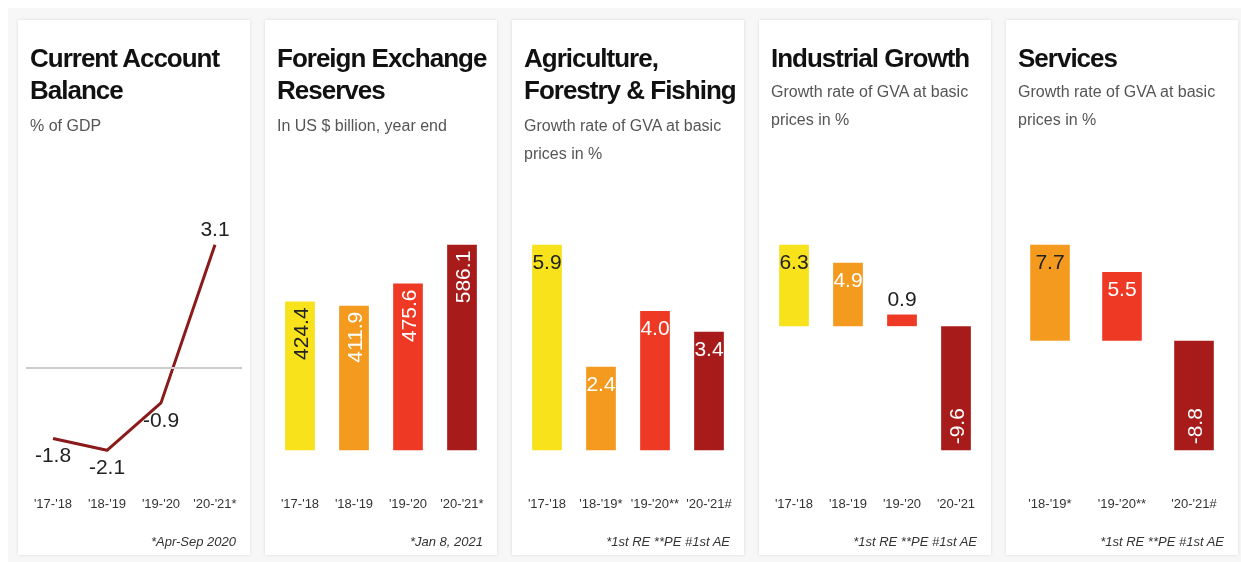 The image size is (1241, 562). What do you see at coordinates (902, 298) in the screenshot?
I see `data-label: 0.9` at bounding box center [902, 298].